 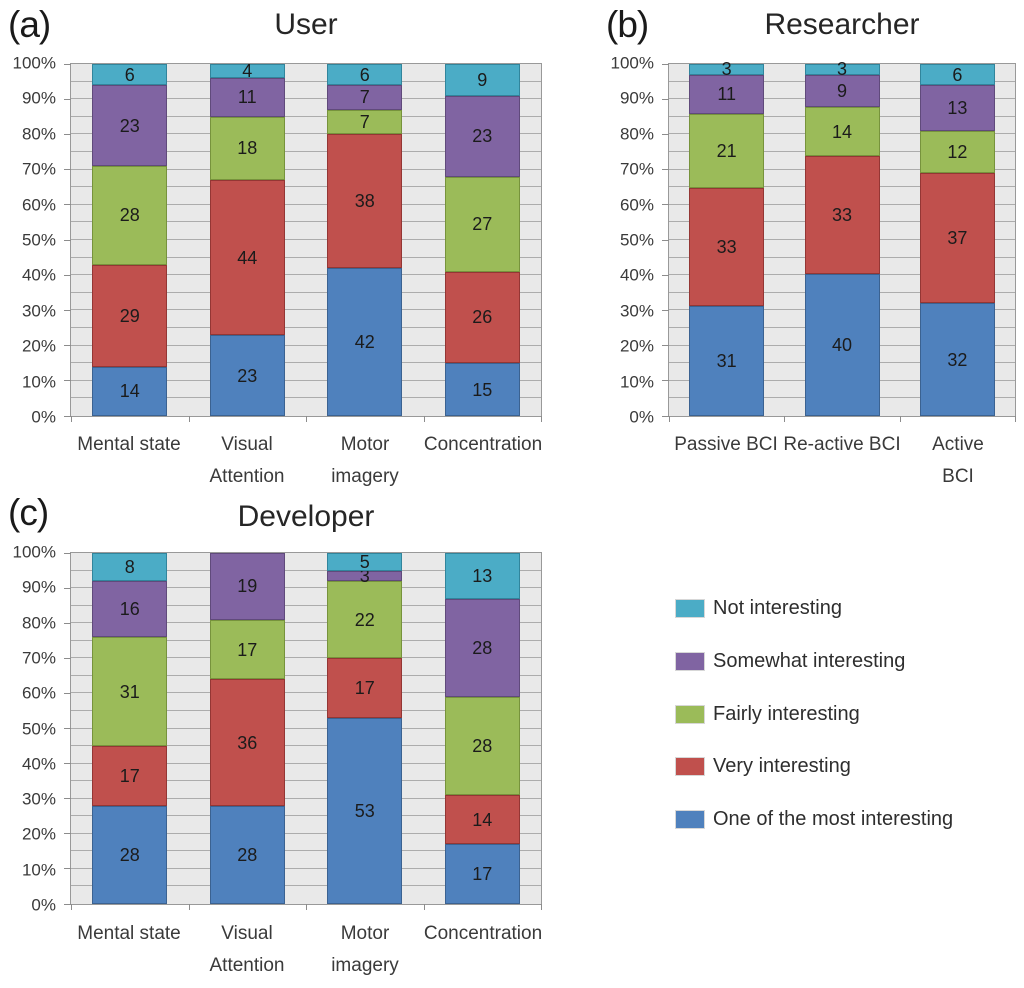 I want to click on y-axis-labels-researcher: 0% 10% 20% 30% 40% 50% 60% 70% 80% 90% 100%, so click(x=622, y=240).